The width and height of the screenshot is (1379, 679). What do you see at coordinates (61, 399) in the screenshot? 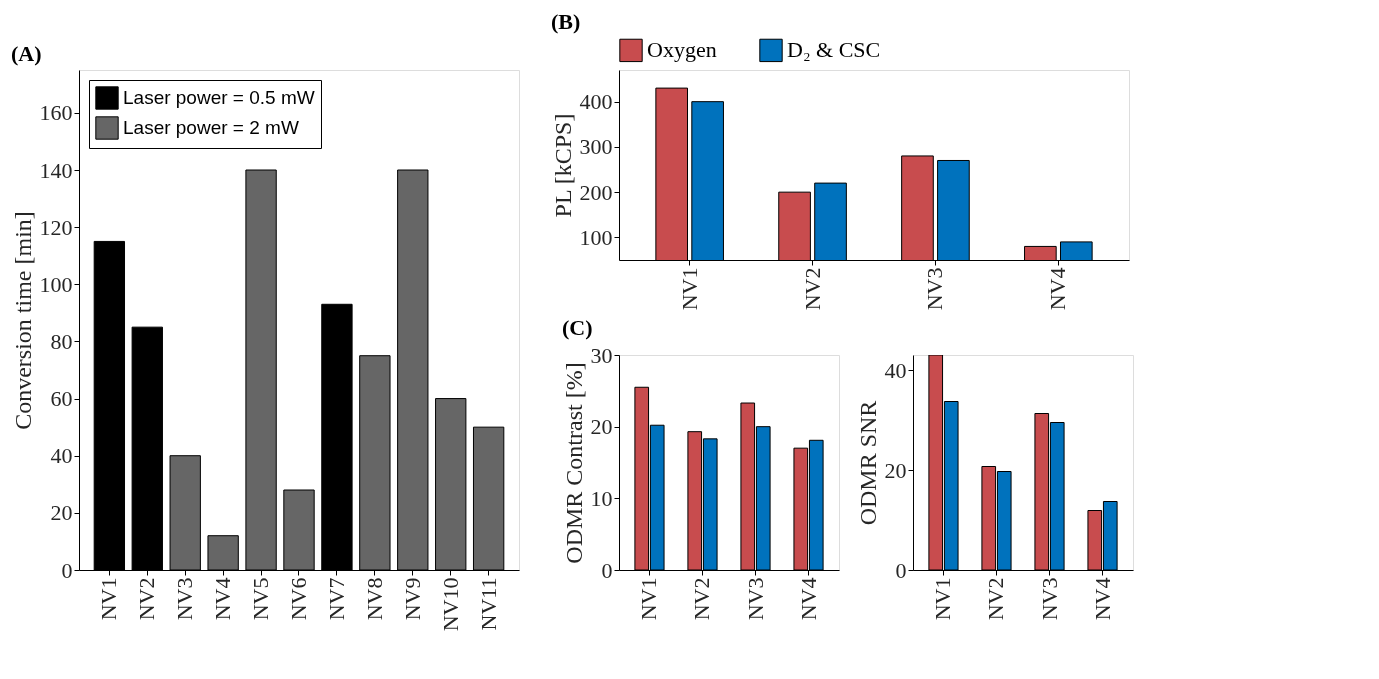
I see `y-tick-label: 60` at bounding box center [61, 399].